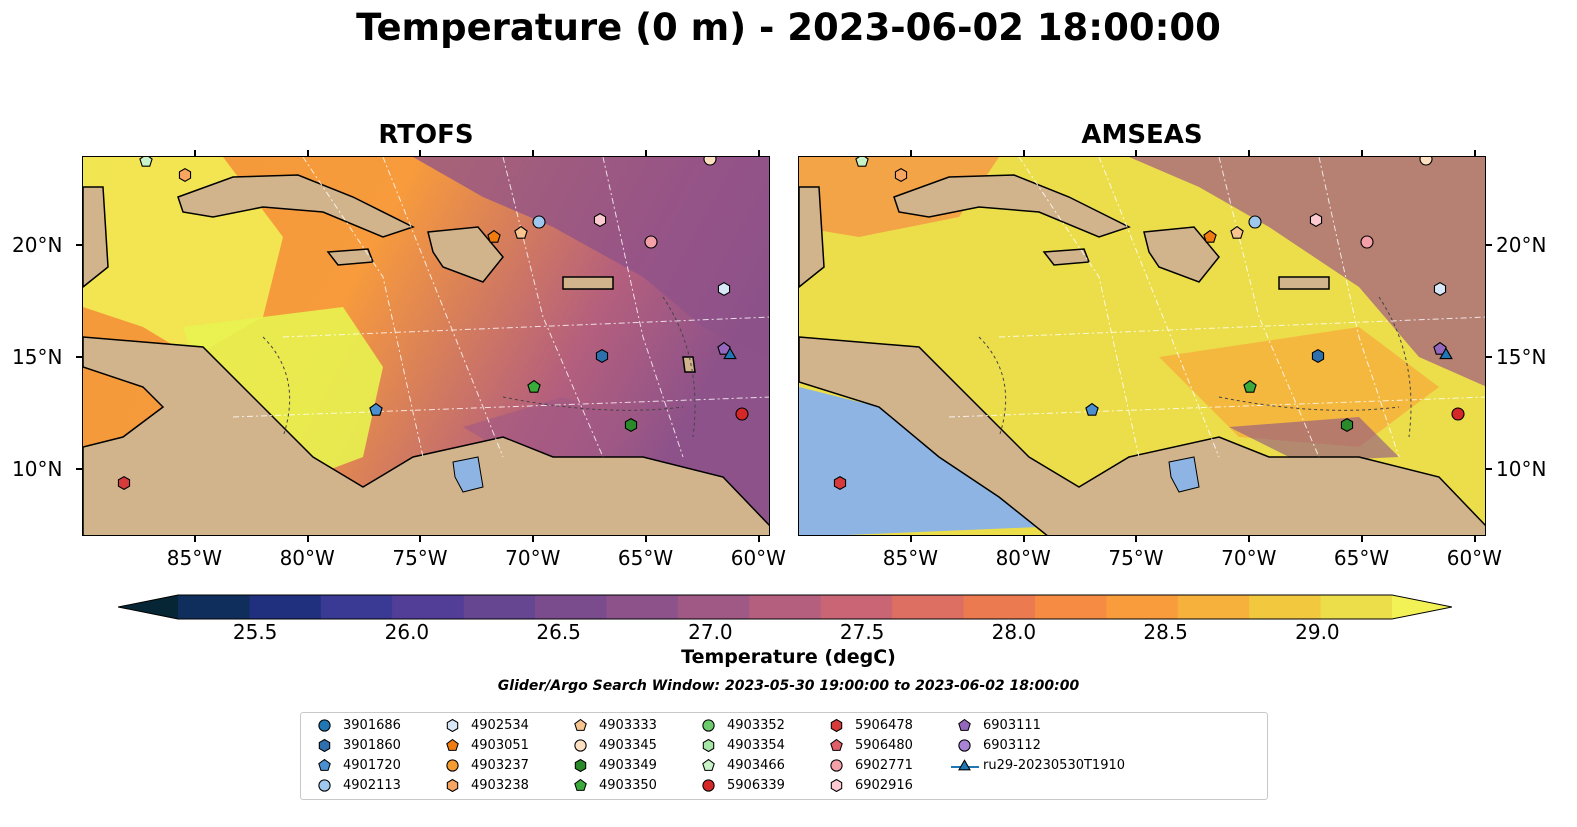  I want to click on legend-label: 6902771, so click(884, 765).